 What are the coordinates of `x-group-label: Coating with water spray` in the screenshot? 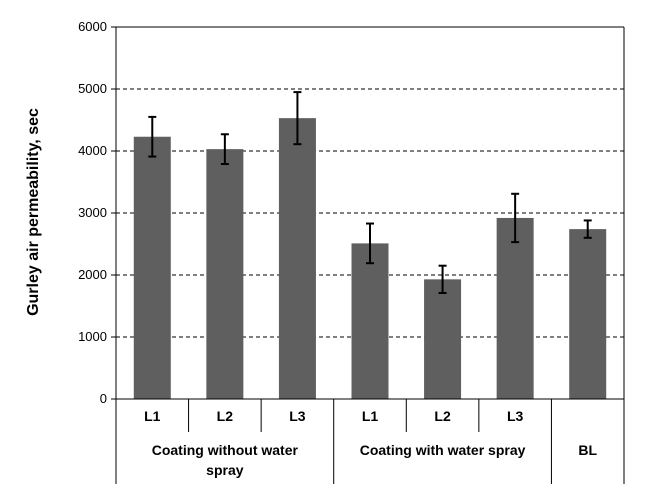 It's located at (443, 450).